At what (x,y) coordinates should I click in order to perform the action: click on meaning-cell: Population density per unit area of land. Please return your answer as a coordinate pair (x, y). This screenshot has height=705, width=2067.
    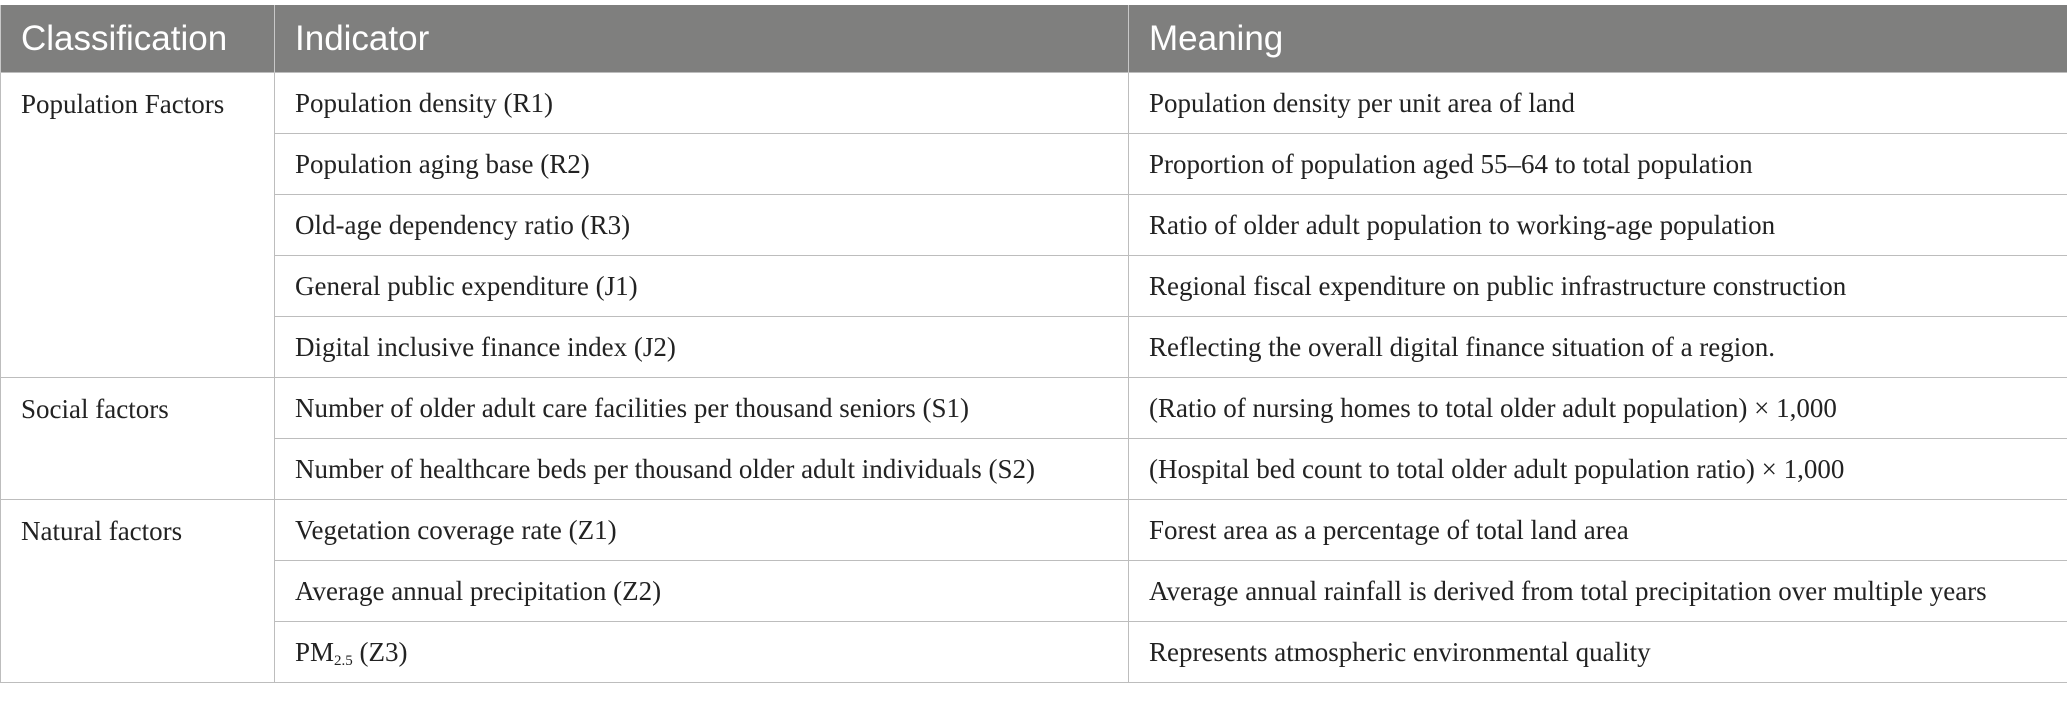
    Looking at the image, I should click on (1597, 103).